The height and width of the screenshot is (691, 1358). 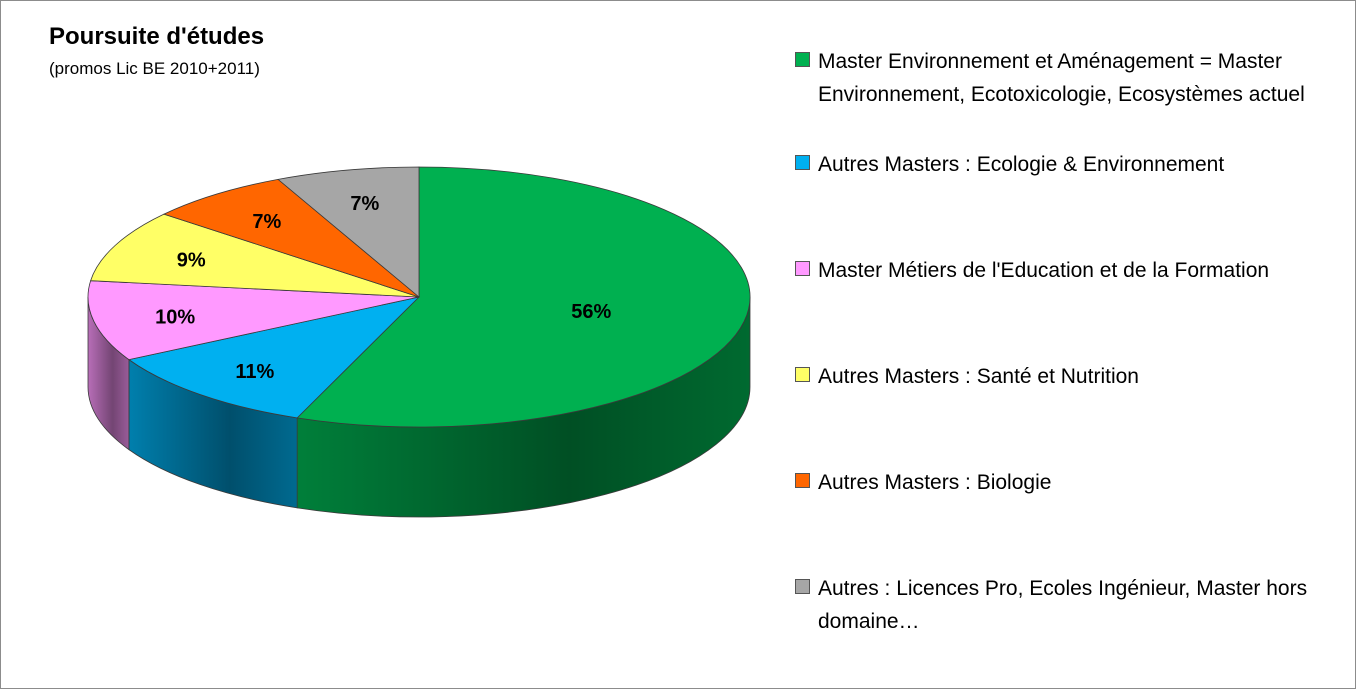 What do you see at coordinates (154, 68) in the screenshot?
I see `chart-subtitle: (promos Lic BE 2010+2011)` at bounding box center [154, 68].